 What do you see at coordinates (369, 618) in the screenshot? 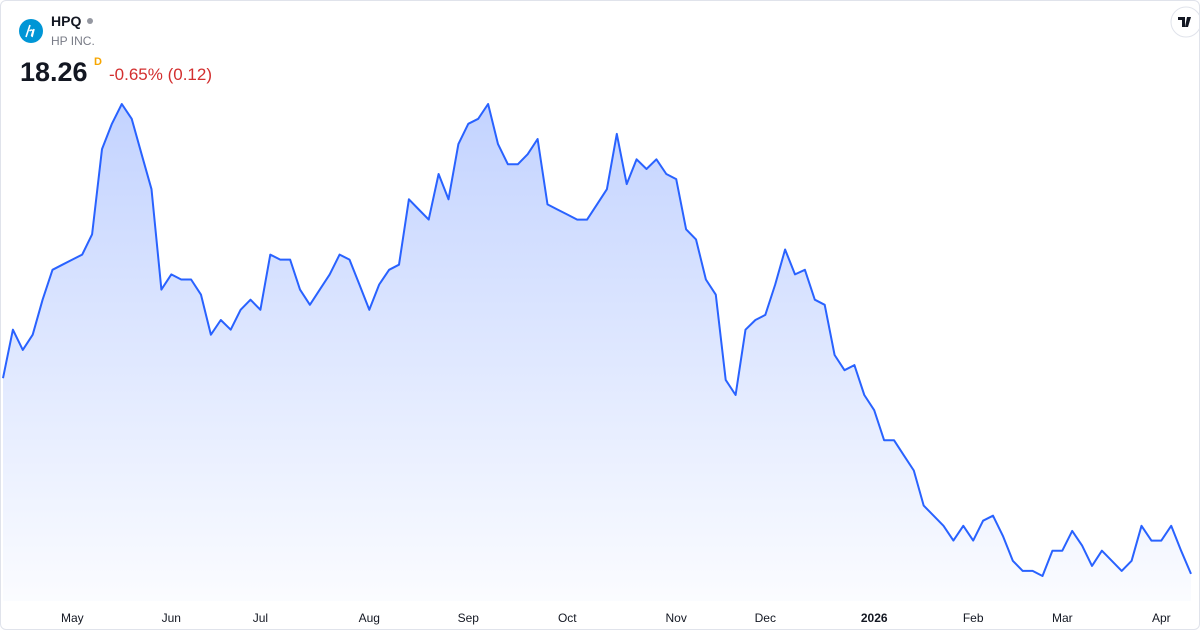
I see `x-tick-label: Aug` at bounding box center [369, 618].